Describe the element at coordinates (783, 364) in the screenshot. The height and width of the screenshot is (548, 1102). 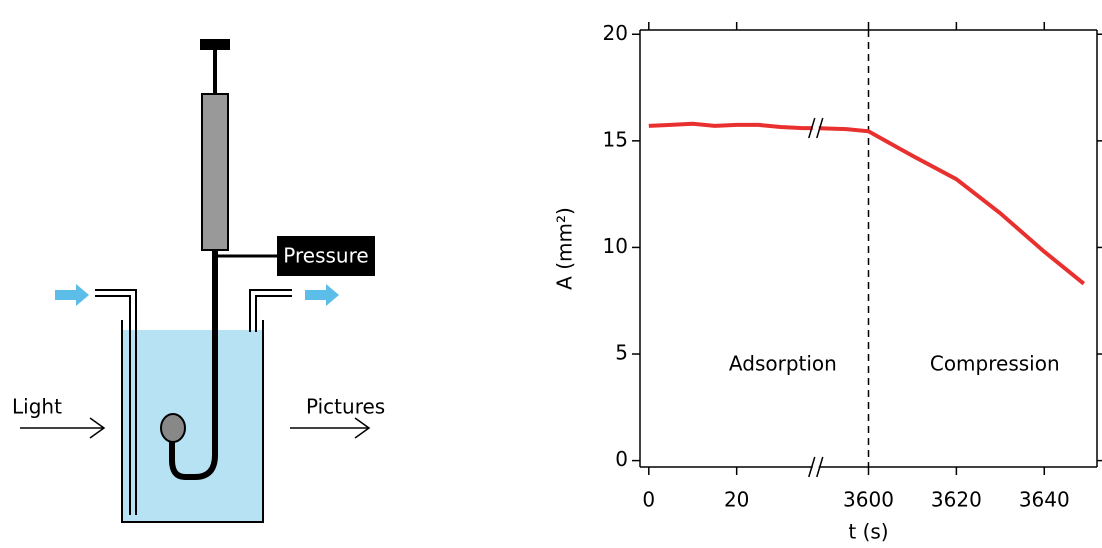
I see `annotation: Adsorption` at that location.